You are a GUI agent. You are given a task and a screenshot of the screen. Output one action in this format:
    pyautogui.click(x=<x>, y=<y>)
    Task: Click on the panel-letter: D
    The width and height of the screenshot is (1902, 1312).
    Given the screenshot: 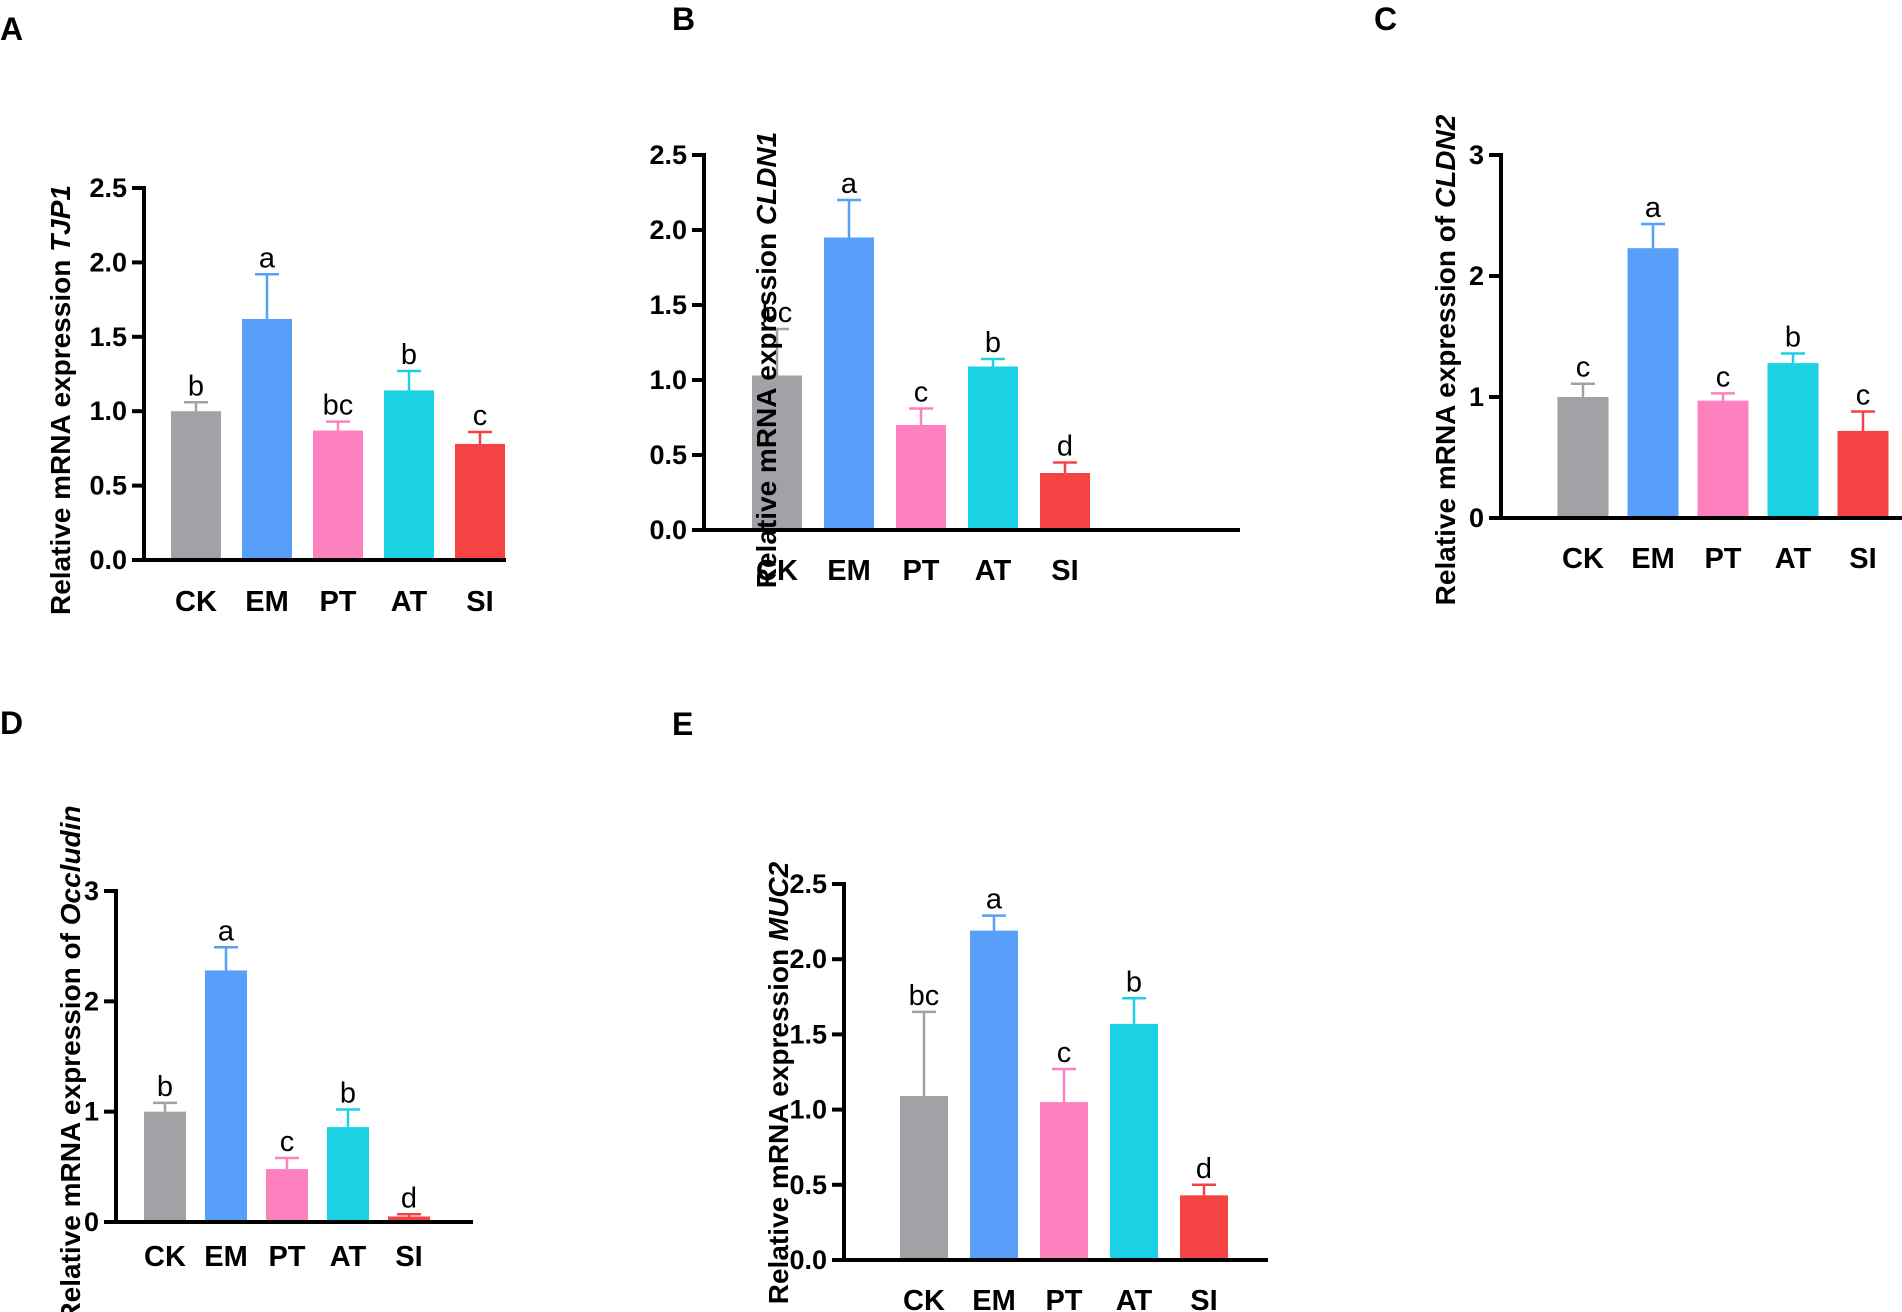 What is the action you would take?
    pyautogui.click(x=11, y=723)
    